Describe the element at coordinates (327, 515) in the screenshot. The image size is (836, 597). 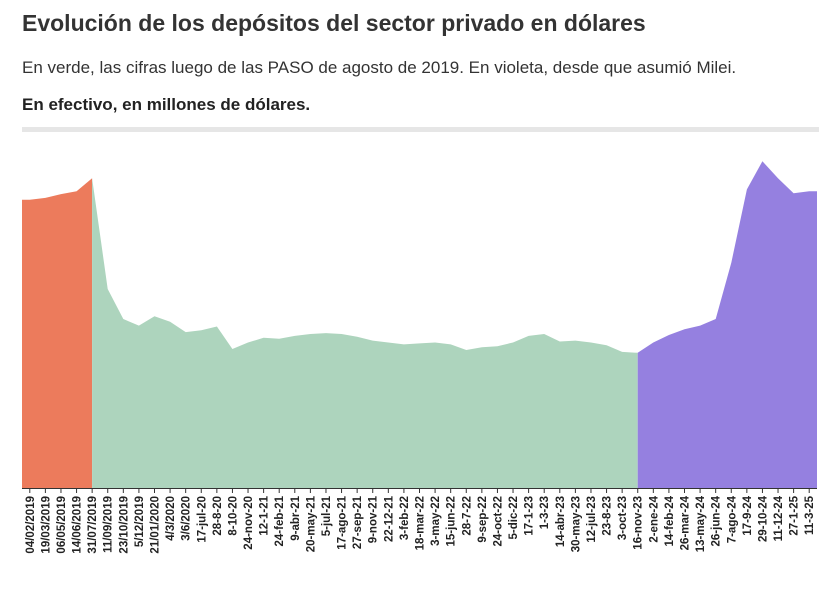
I see `x-tick-label: 5-jul-21` at that location.